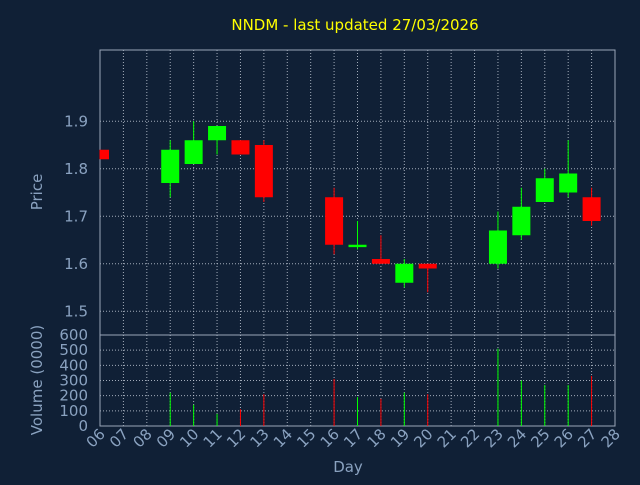  What do you see at coordinates (119, 438) in the screenshot?
I see `x-tick-label: 07` at bounding box center [119, 438].